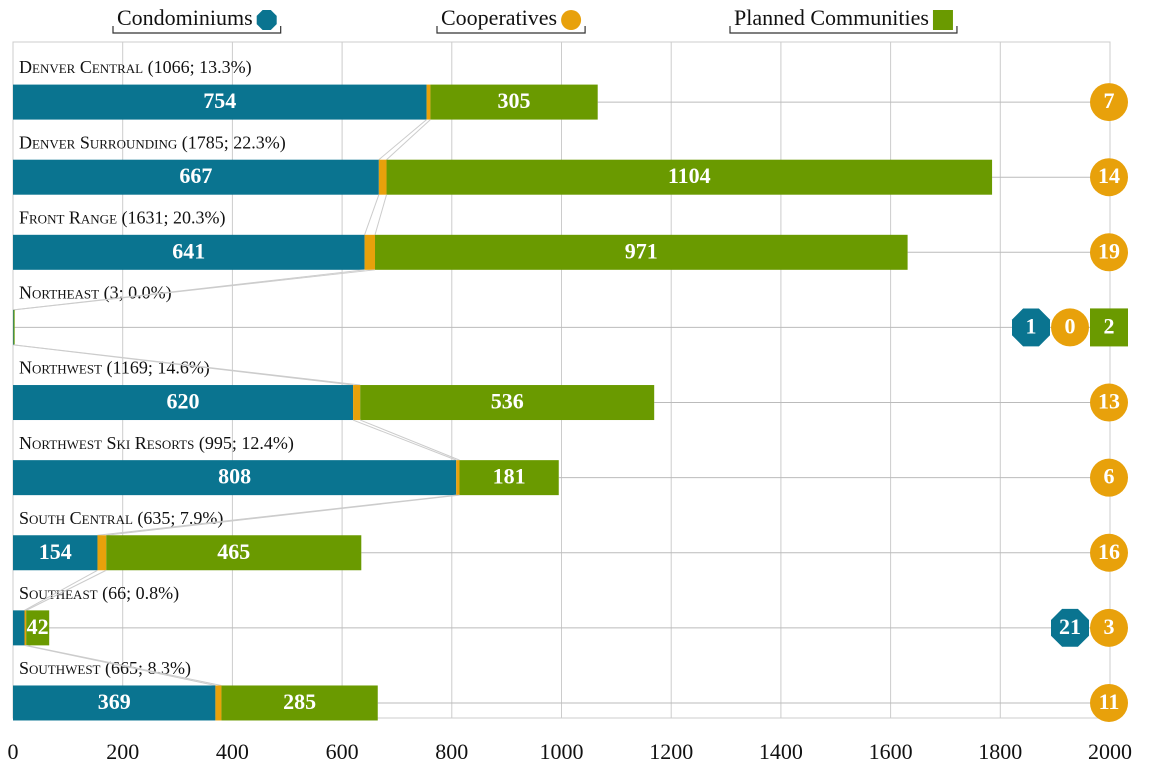  I want to click on x-tick-label: 1400, so click(781, 751).